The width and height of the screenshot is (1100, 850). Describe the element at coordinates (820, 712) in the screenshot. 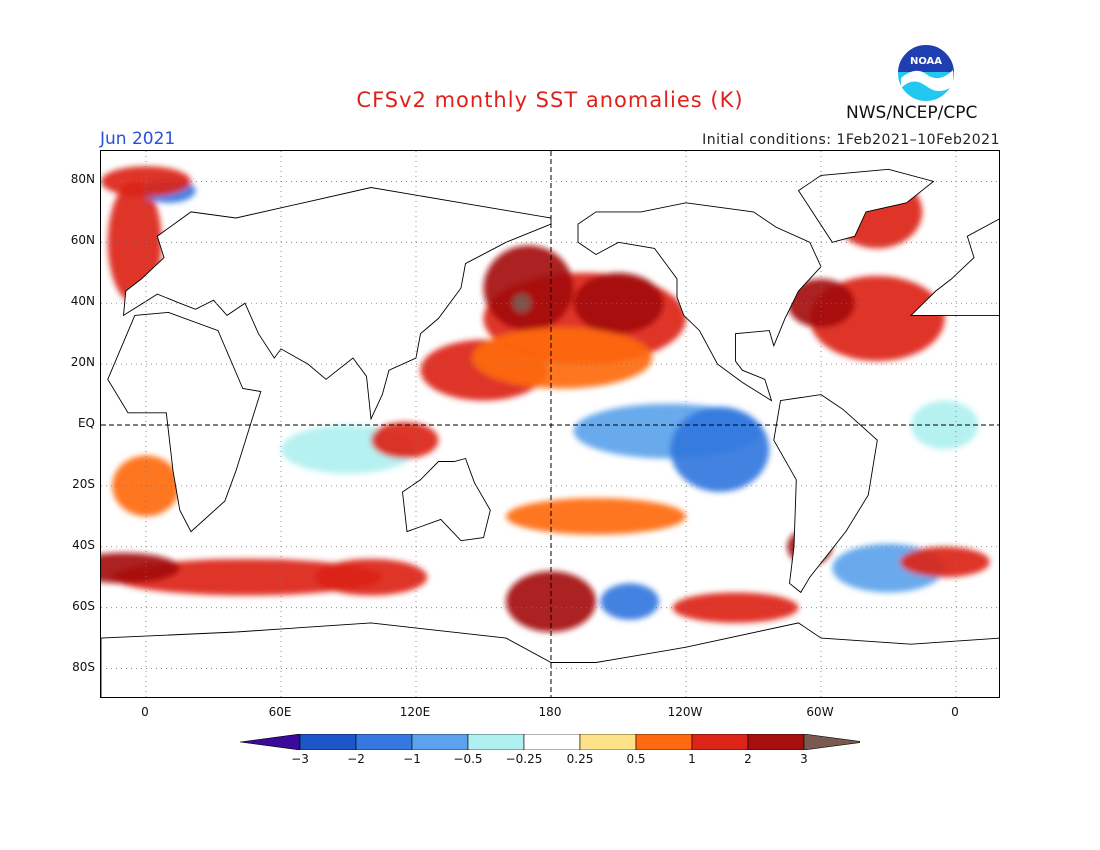

I see `longitude-tick-label: 60W` at that location.